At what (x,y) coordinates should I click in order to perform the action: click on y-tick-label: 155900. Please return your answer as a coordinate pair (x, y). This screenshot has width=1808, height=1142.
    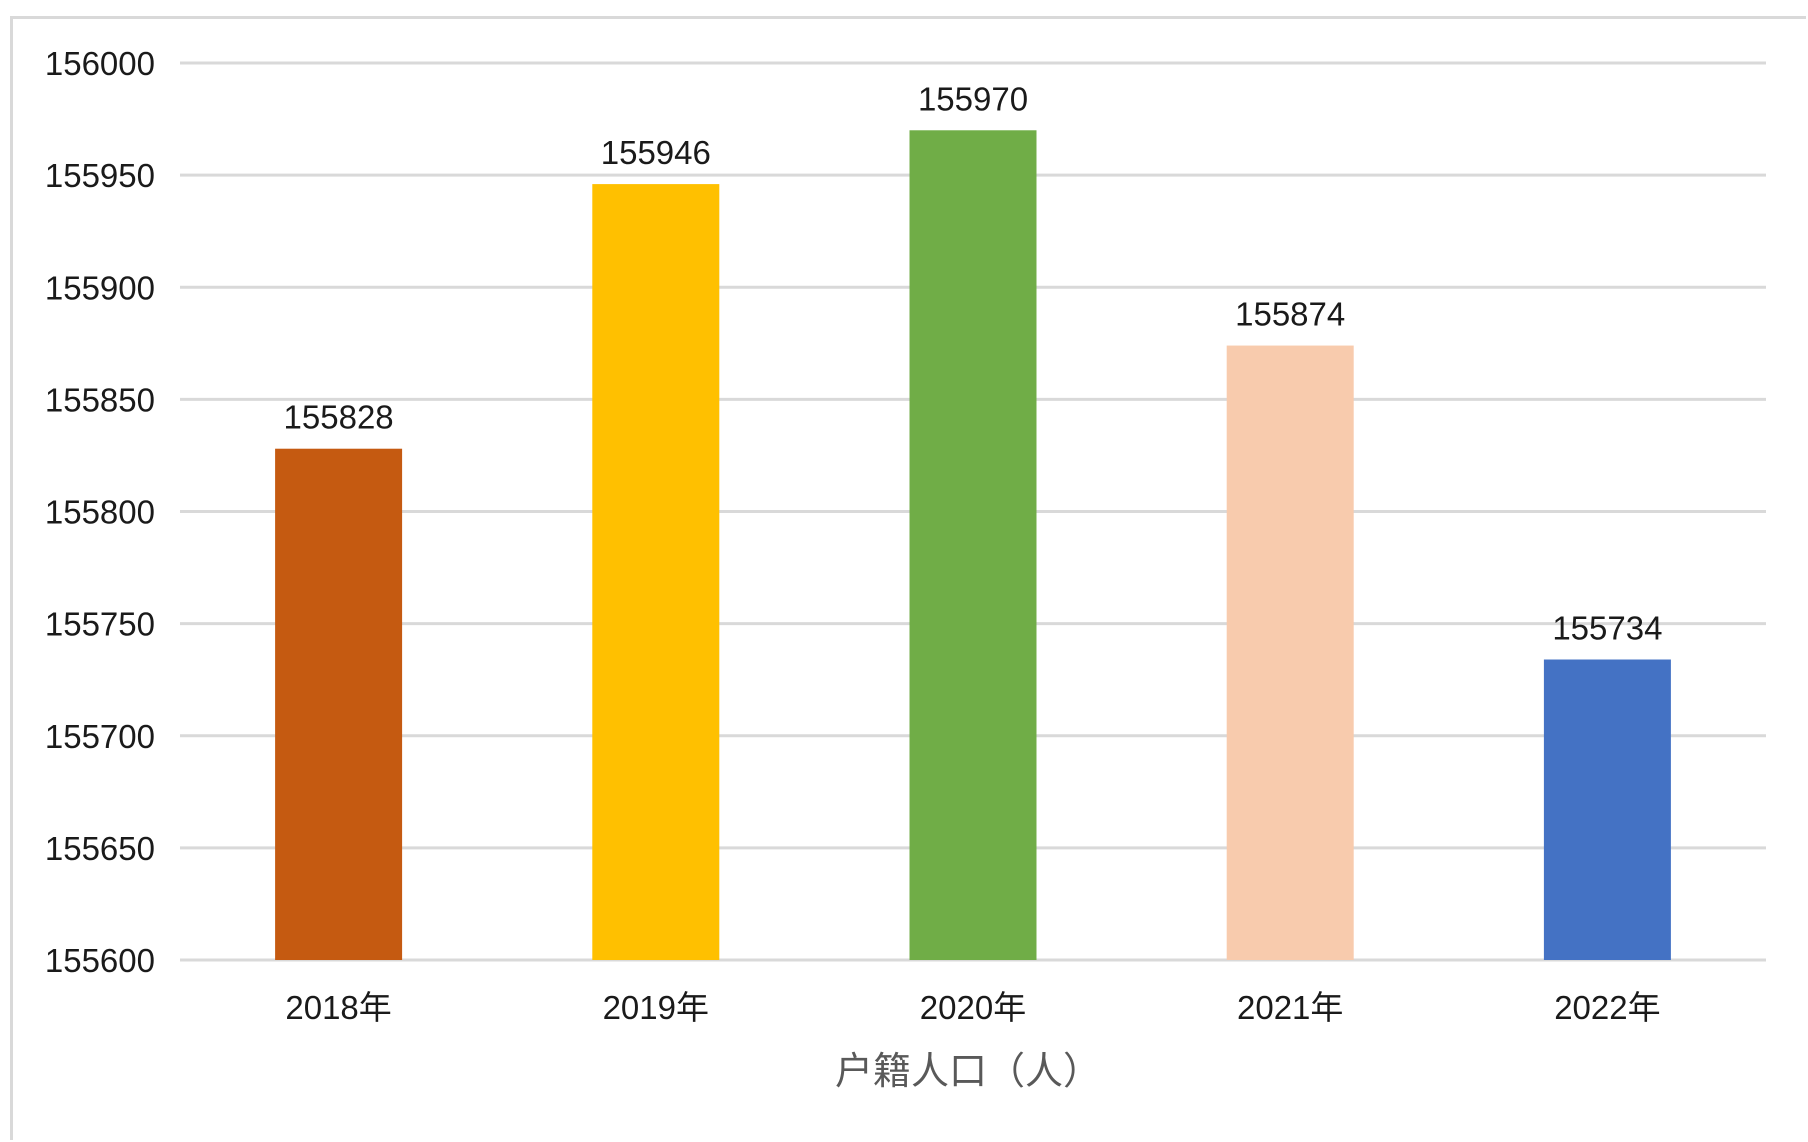
    Looking at the image, I should click on (100, 287).